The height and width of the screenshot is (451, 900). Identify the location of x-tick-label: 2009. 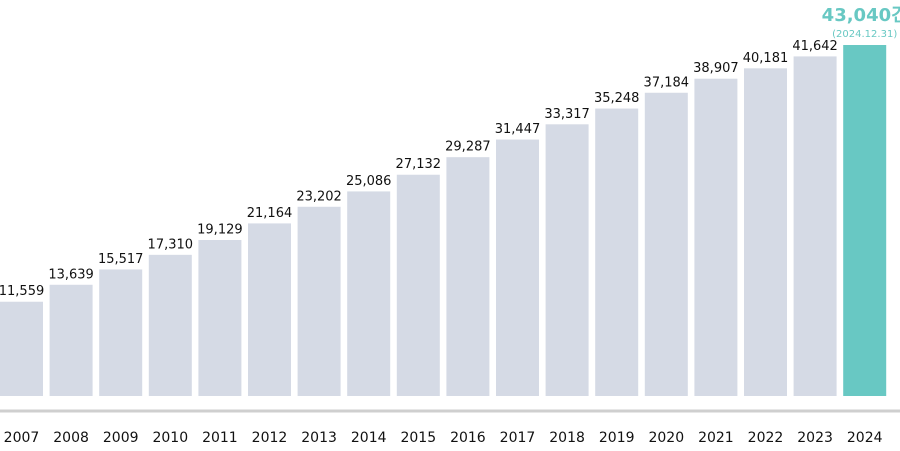
(121, 438).